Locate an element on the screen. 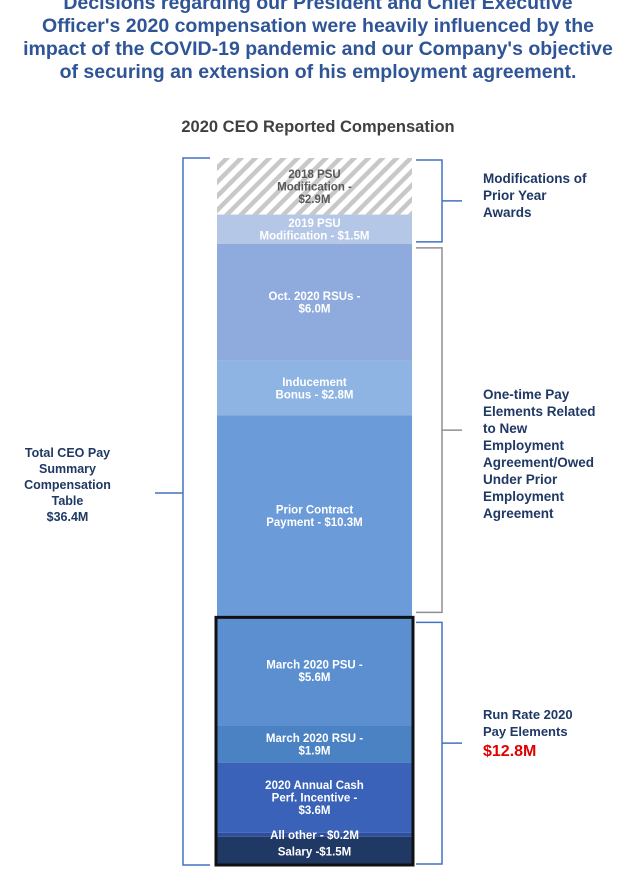 This screenshot has height=870, width=636. annotation-one-time-line: Elements Related is located at coordinates (539, 411).